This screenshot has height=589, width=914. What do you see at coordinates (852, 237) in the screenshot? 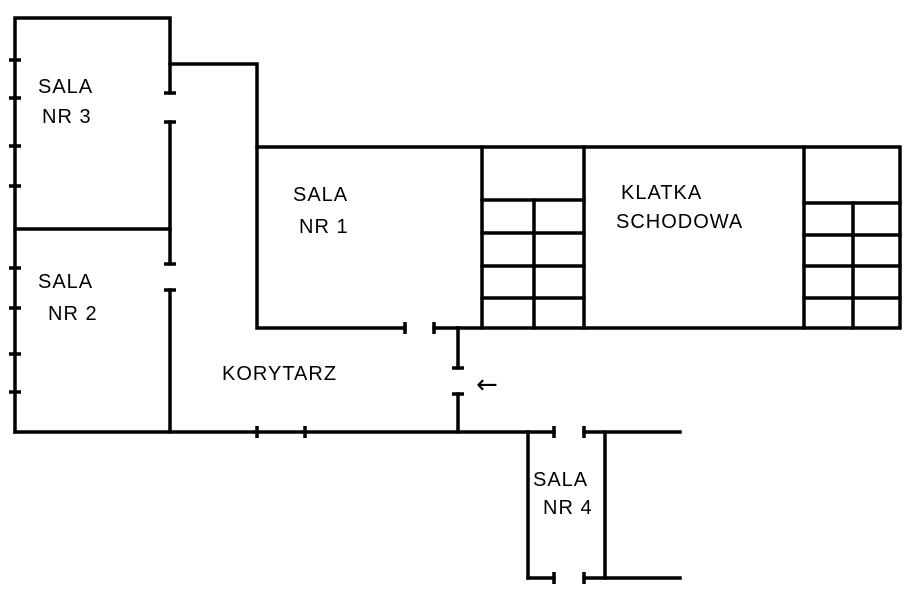
I see `stairs-right` at bounding box center [852, 237].